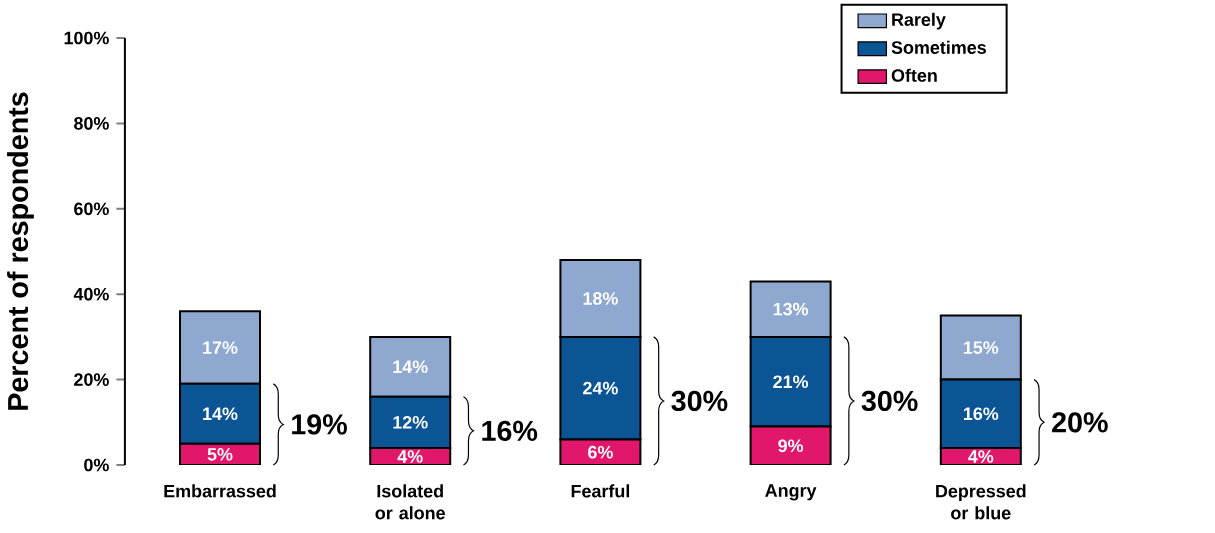 This screenshot has height=533, width=1215. I want to click on data-label: 17%, so click(220, 347).